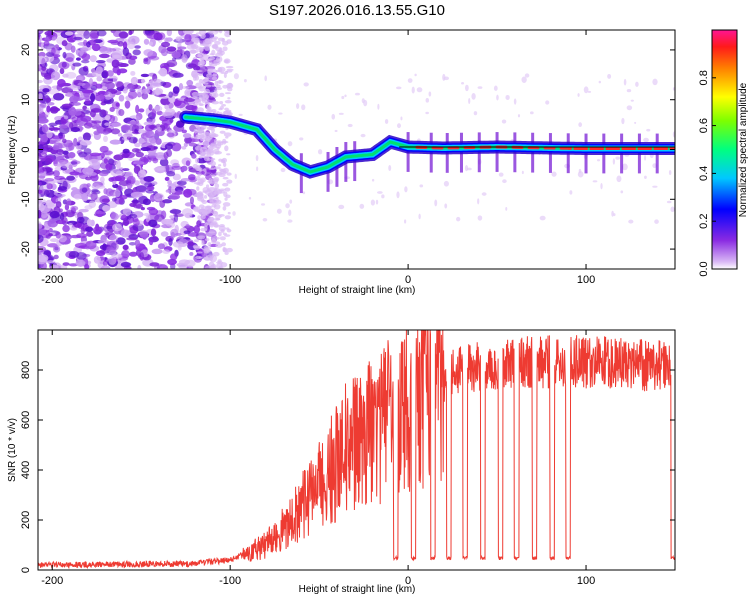 The width and height of the screenshot is (750, 600). I want to click on spectrogram-x-tick-label: 100, so click(586, 280).